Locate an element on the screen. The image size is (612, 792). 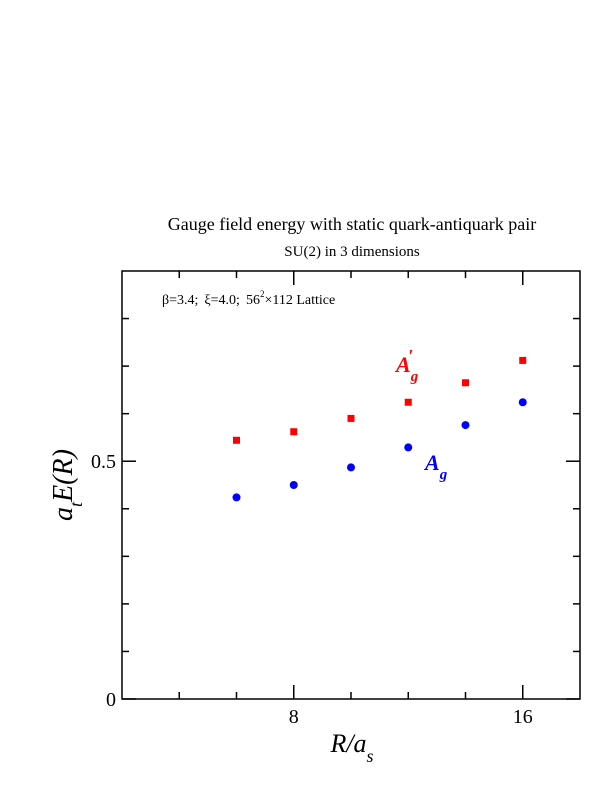
x-label-sub: s is located at coordinates (370, 756).